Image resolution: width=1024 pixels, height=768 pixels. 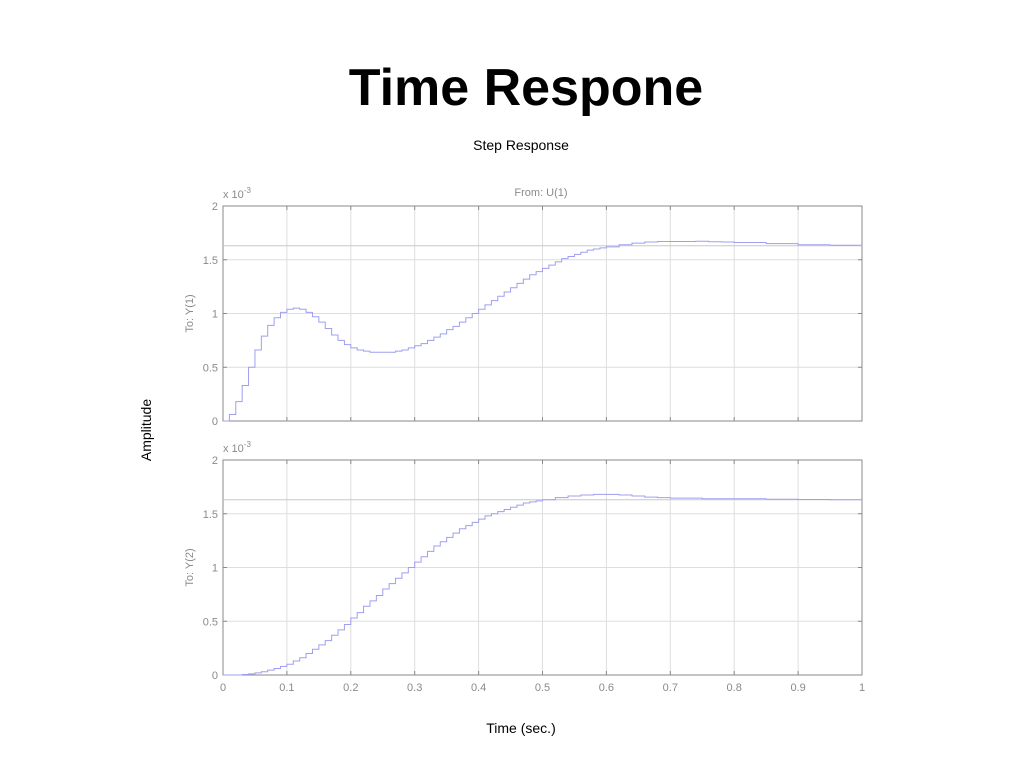 What do you see at coordinates (734, 688) in the screenshot?
I see `x-tick-label: 0.8` at bounding box center [734, 688].